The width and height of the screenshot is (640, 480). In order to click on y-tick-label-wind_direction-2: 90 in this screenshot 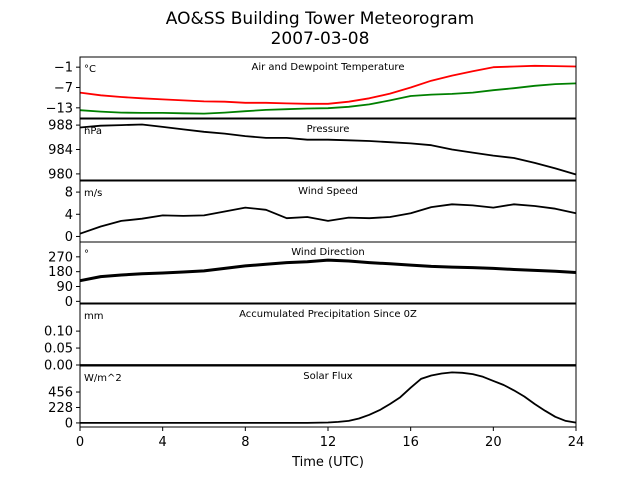, I will do `click(64, 287)`.